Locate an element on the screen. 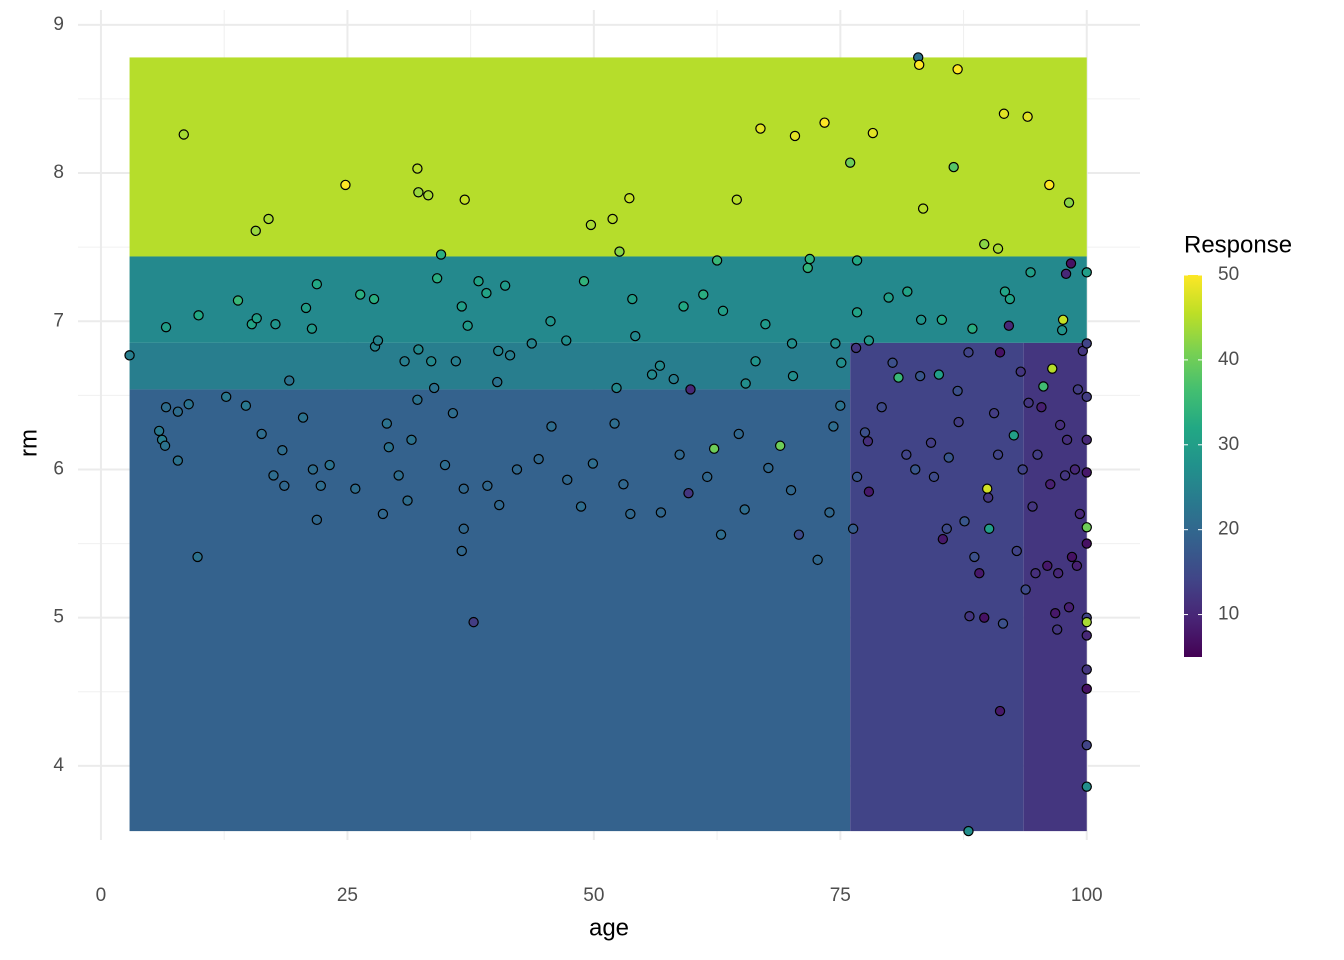 The image size is (1344, 960). legend: 10 20 30 40 50 is located at coordinates (1211, 460).